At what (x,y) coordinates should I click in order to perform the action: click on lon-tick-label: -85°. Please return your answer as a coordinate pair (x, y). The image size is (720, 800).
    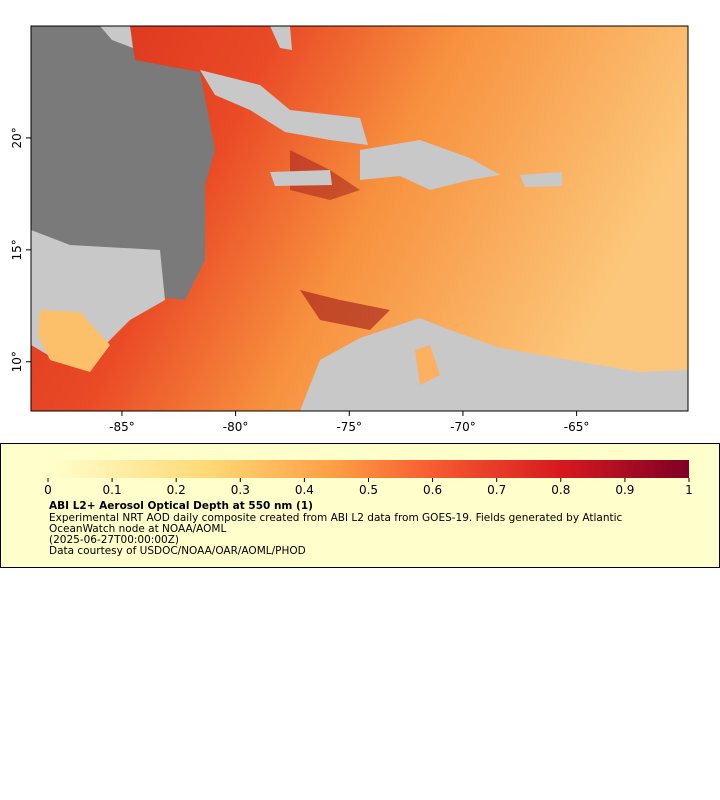
    Looking at the image, I should click on (122, 427).